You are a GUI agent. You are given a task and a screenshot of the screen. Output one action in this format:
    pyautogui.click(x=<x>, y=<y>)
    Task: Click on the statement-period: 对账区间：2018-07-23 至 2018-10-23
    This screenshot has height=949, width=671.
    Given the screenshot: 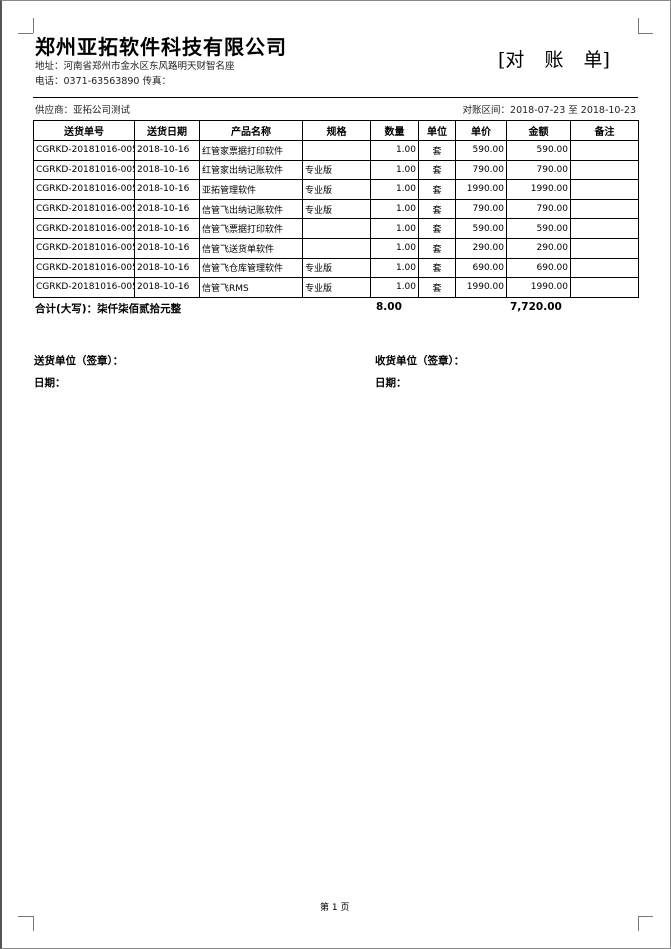 What is the action you would take?
    pyautogui.click(x=549, y=110)
    